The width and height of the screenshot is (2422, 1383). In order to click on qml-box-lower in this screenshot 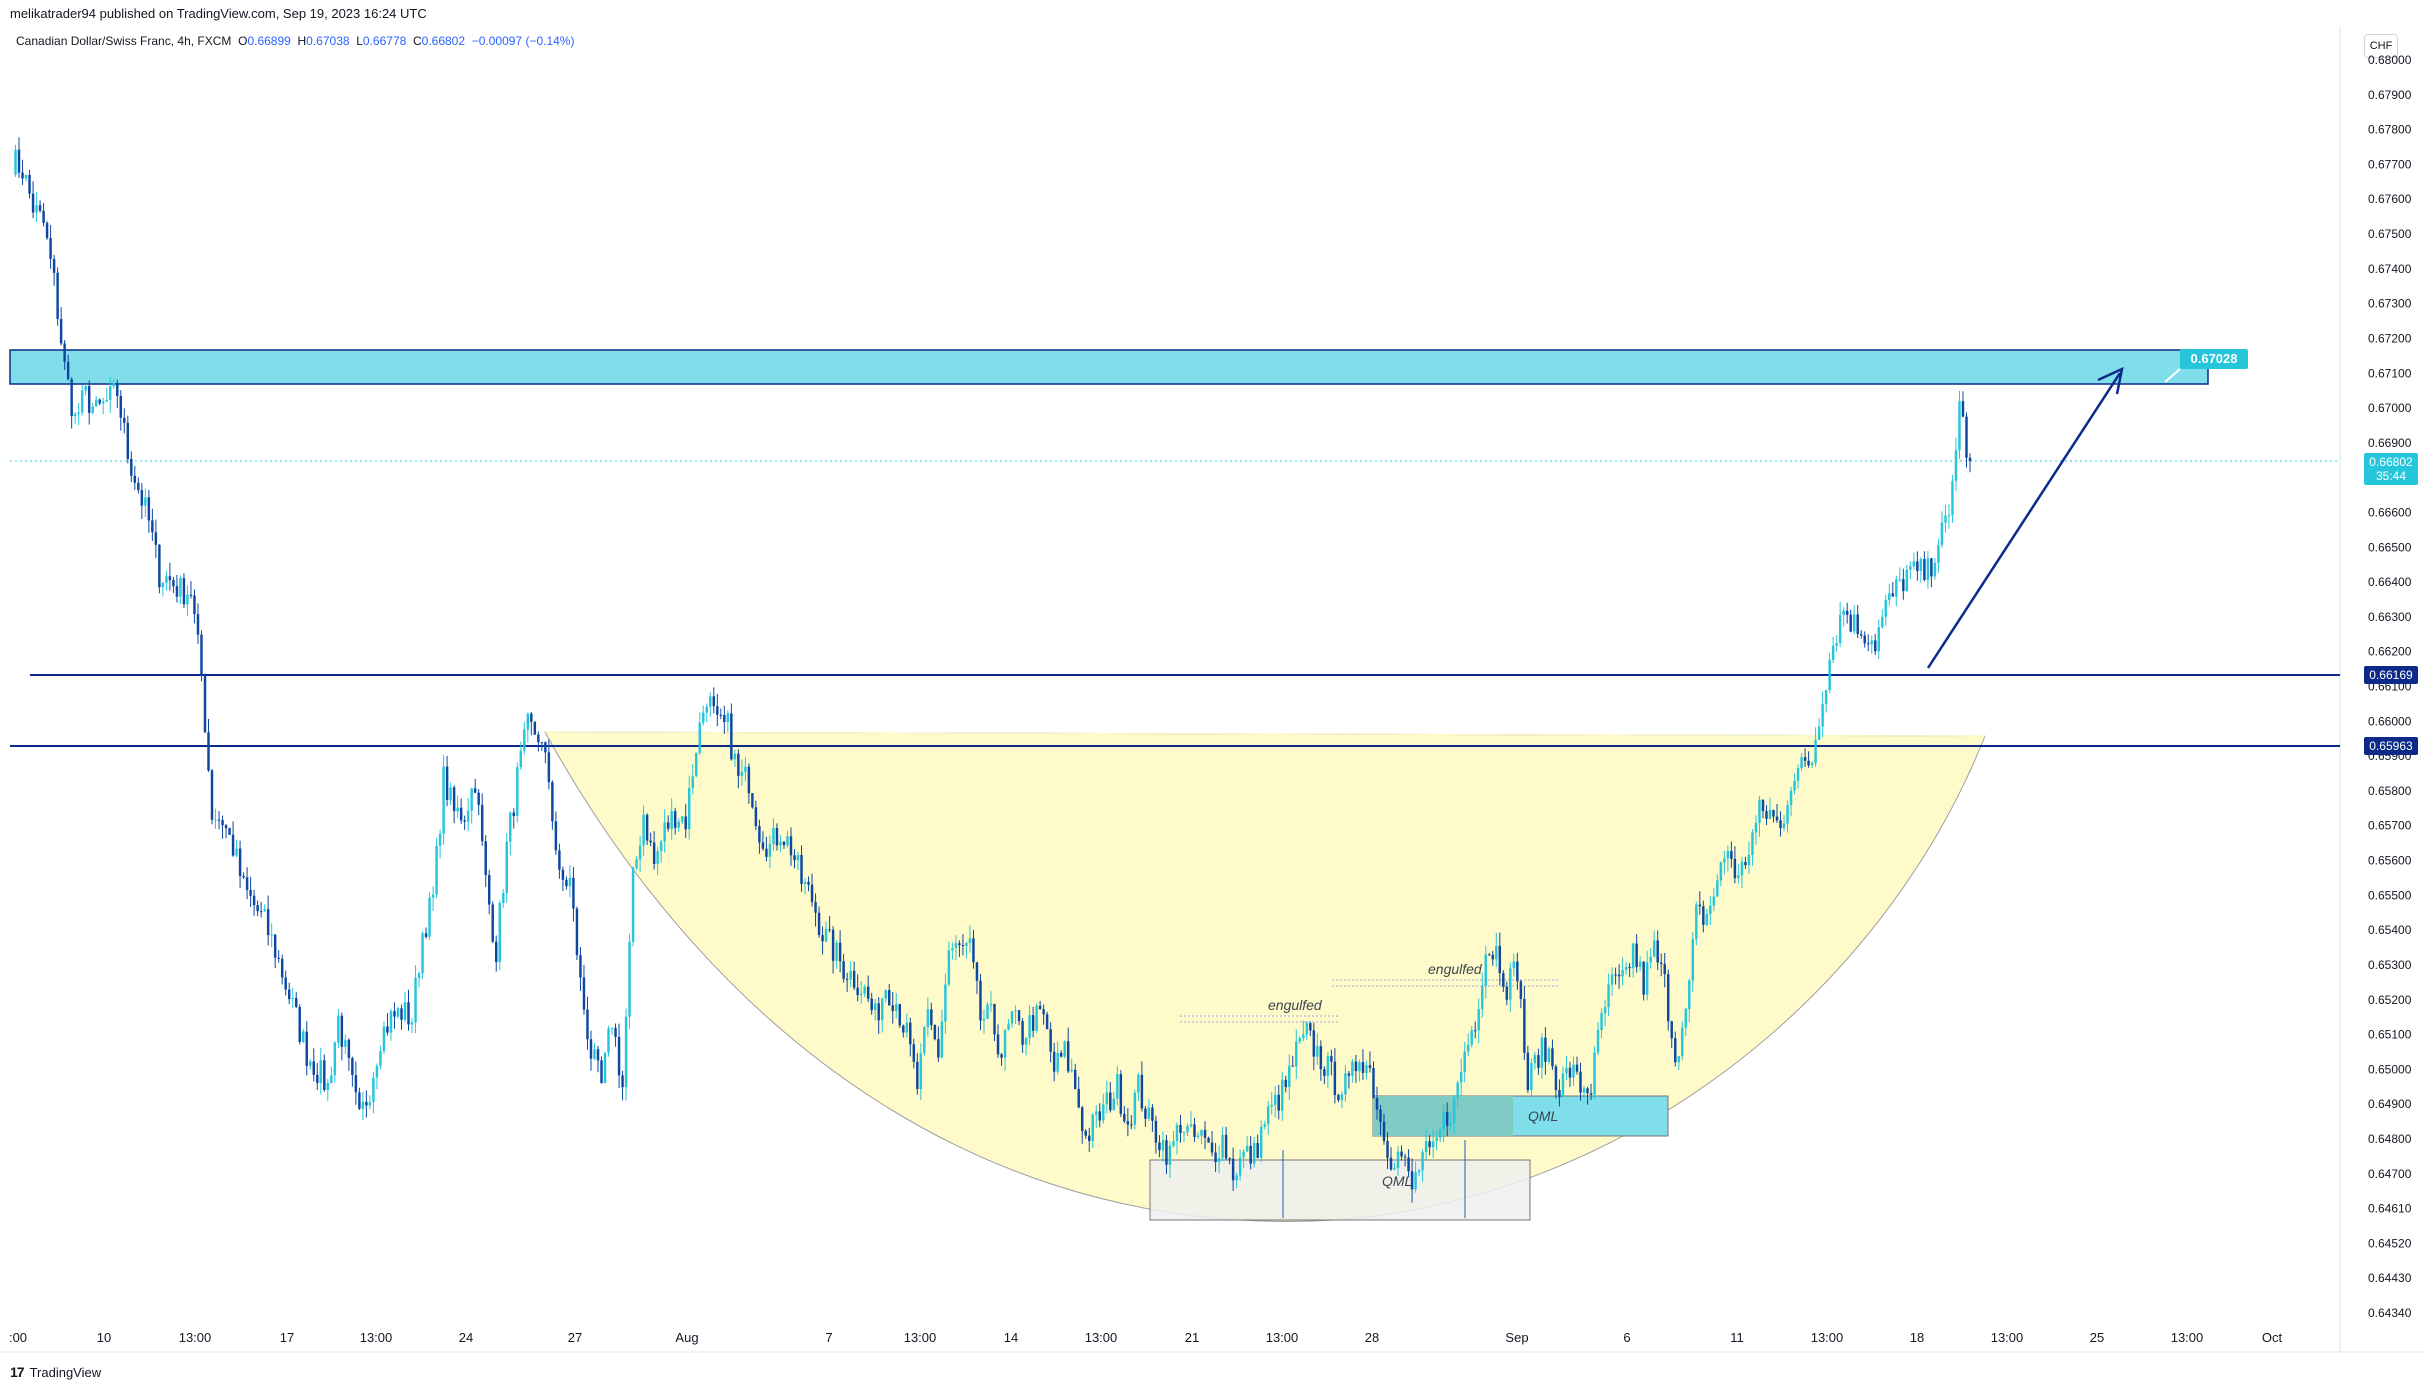, I will do `click(1340, 1190)`.